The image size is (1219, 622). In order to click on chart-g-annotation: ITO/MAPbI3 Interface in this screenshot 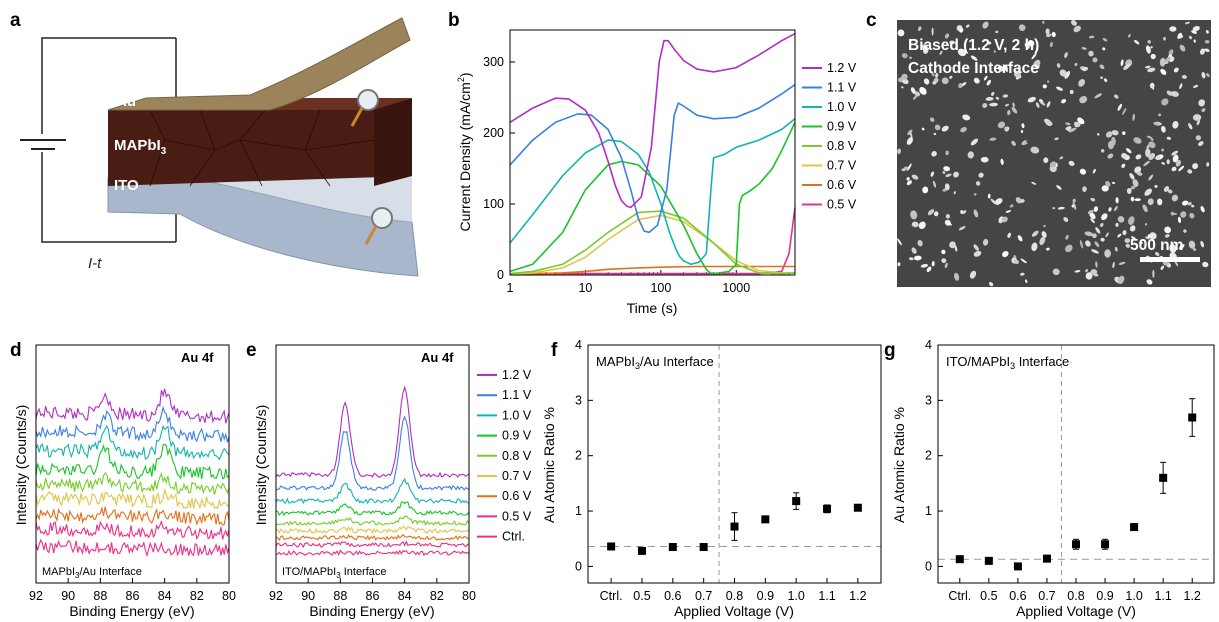, I will do `click(1007, 362)`.